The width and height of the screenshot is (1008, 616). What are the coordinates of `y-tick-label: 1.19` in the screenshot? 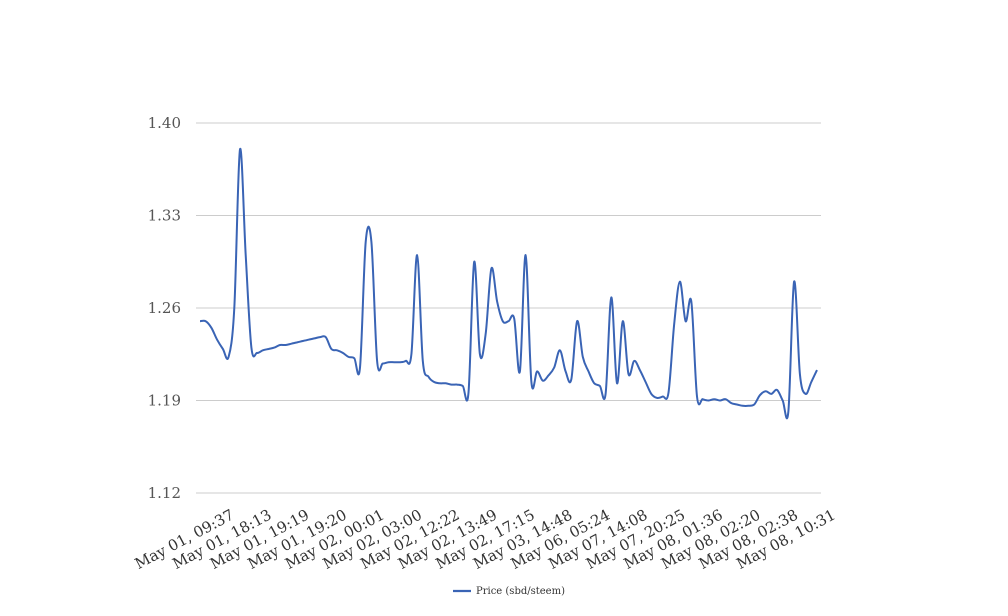 It's located at (164, 401).